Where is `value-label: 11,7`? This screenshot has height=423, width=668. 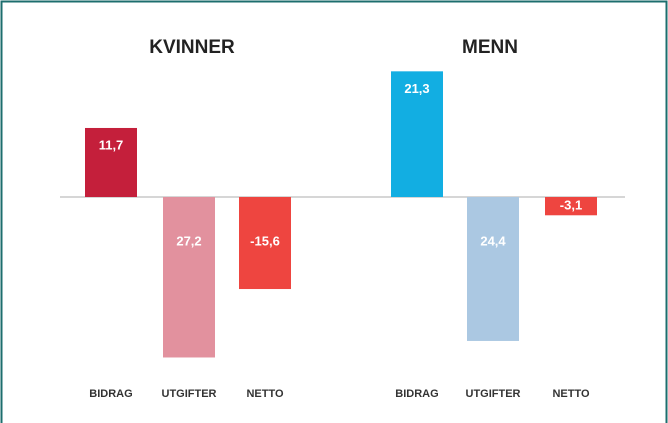
value-label: 11,7 is located at coordinates (111, 144).